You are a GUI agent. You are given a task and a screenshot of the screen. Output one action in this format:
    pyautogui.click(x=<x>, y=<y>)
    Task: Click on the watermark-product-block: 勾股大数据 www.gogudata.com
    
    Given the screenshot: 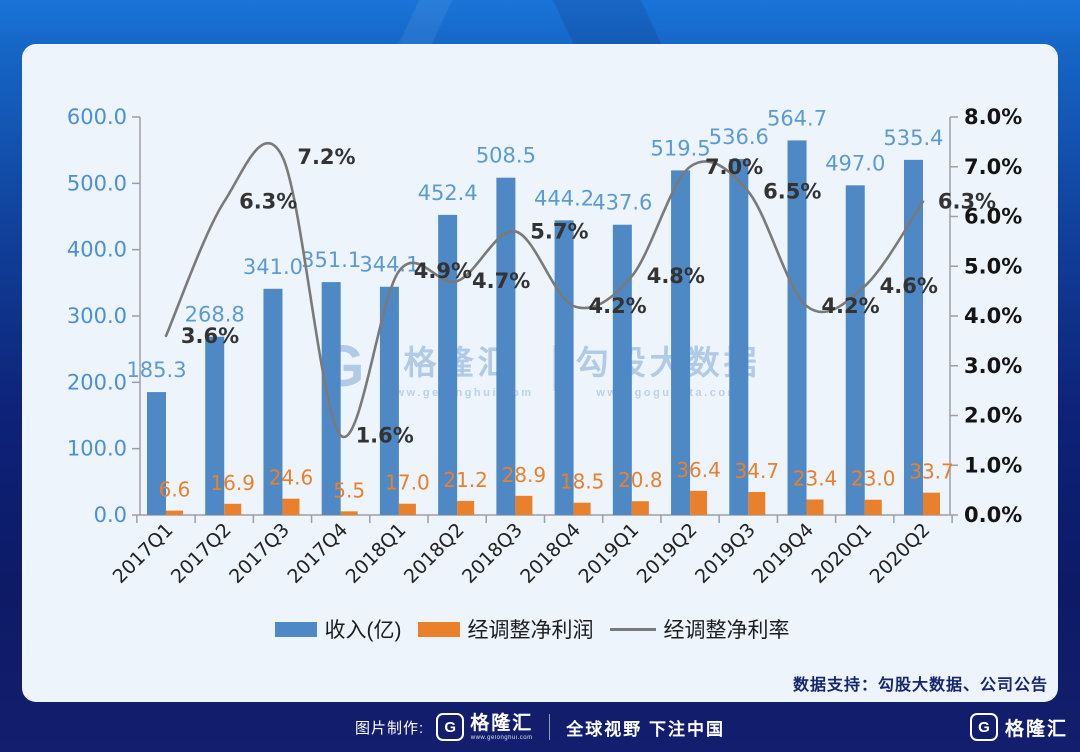 What is the action you would take?
    pyautogui.click(x=668, y=367)
    